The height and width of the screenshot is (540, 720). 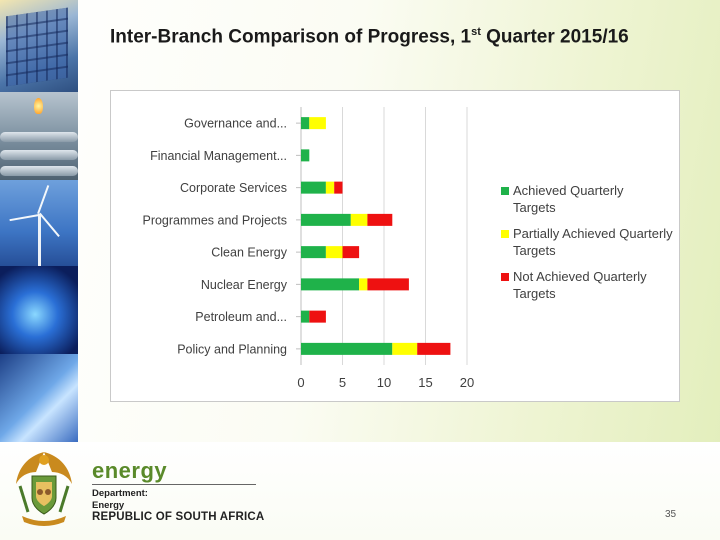 What do you see at coordinates (244, 285) in the screenshot?
I see `category-label: Nuclear Energy` at bounding box center [244, 285].